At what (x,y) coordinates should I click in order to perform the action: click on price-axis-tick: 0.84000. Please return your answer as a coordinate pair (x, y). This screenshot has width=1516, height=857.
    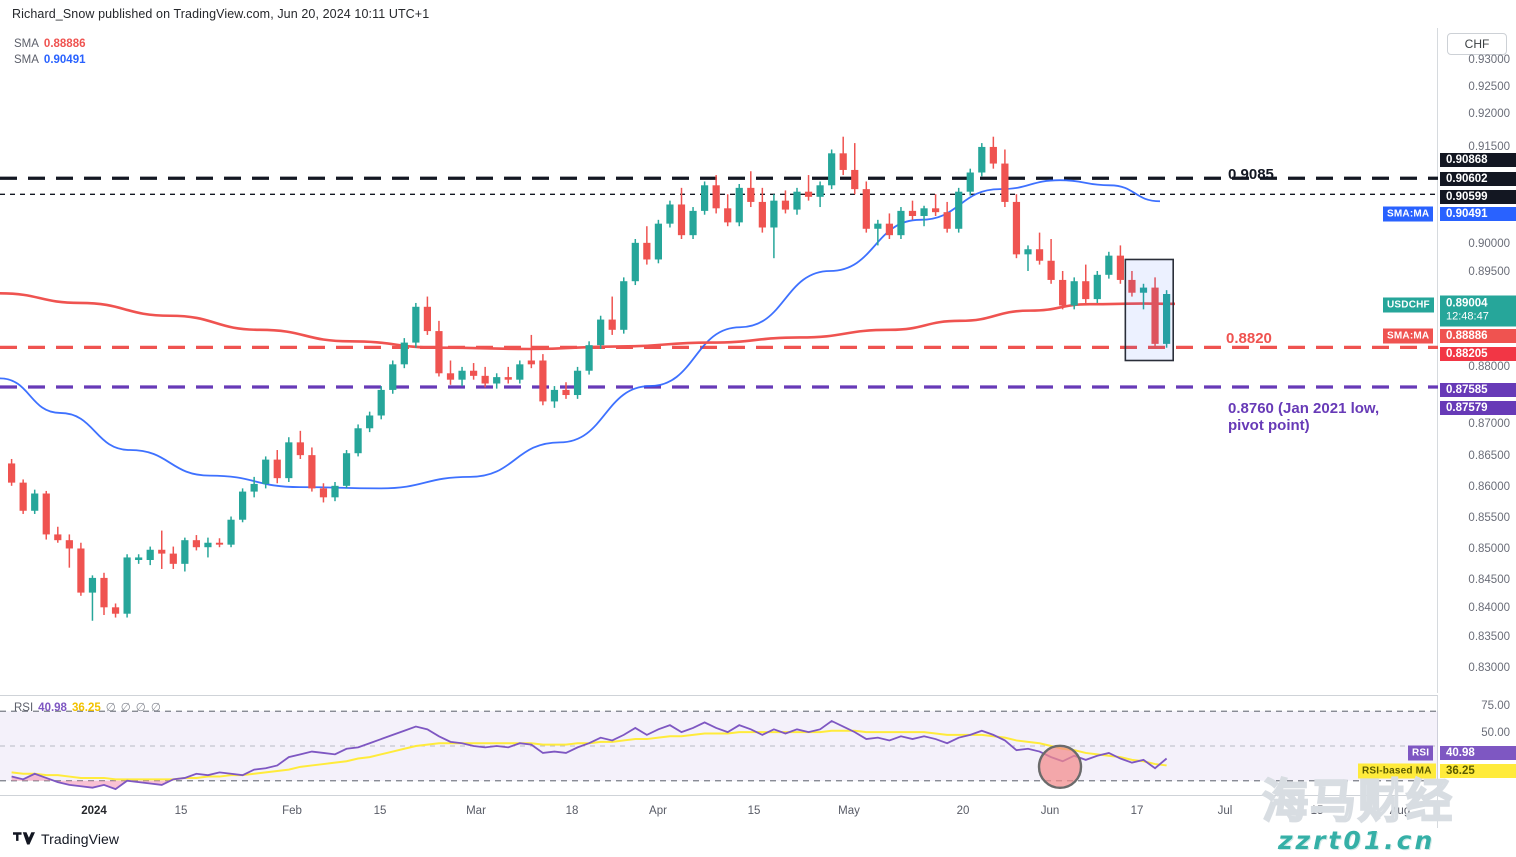
    Looking at the image, I should click on (1489, 608).